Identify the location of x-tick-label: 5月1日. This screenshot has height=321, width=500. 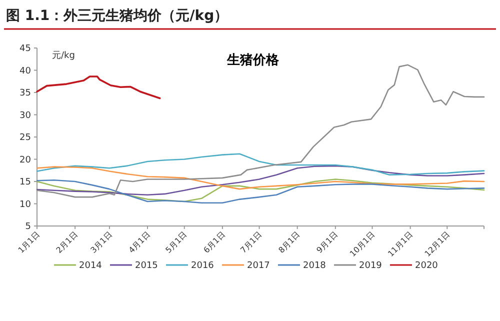
(176, 242).